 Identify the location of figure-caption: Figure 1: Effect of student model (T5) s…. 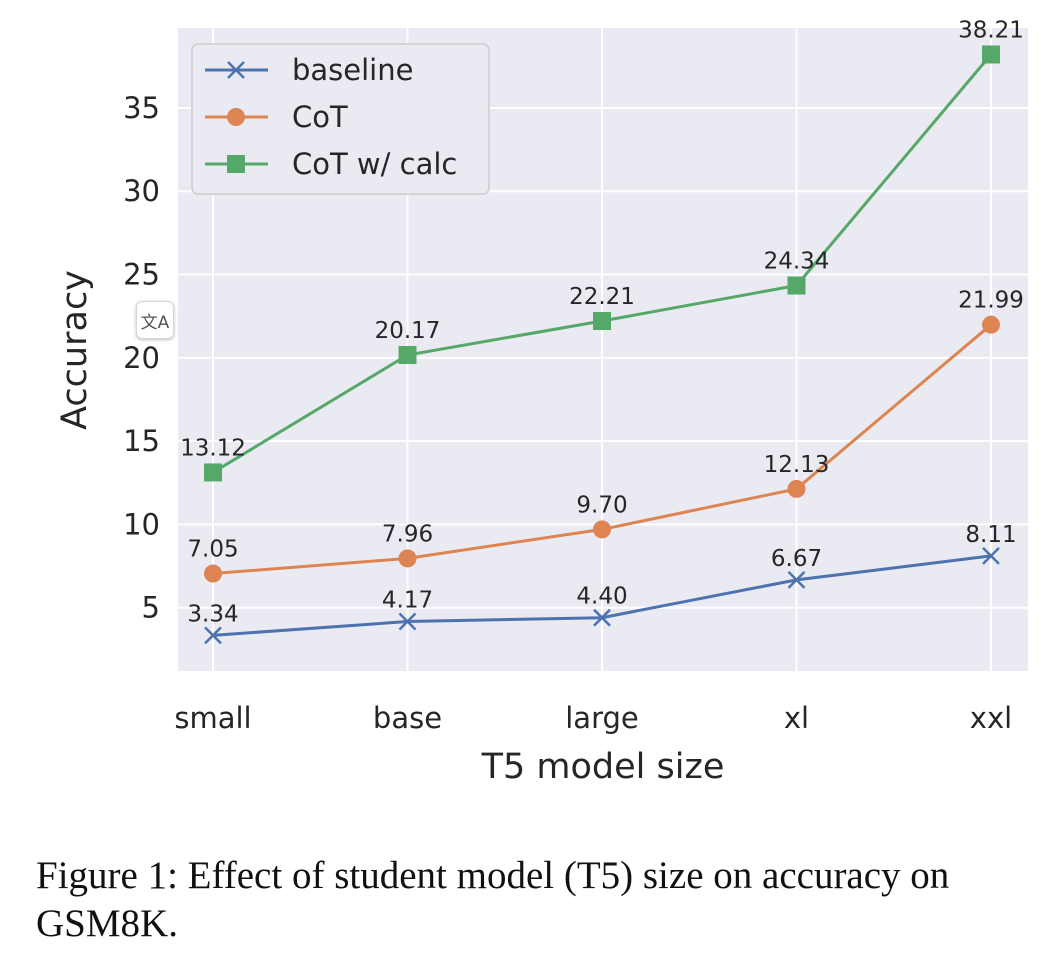
(493, 899).